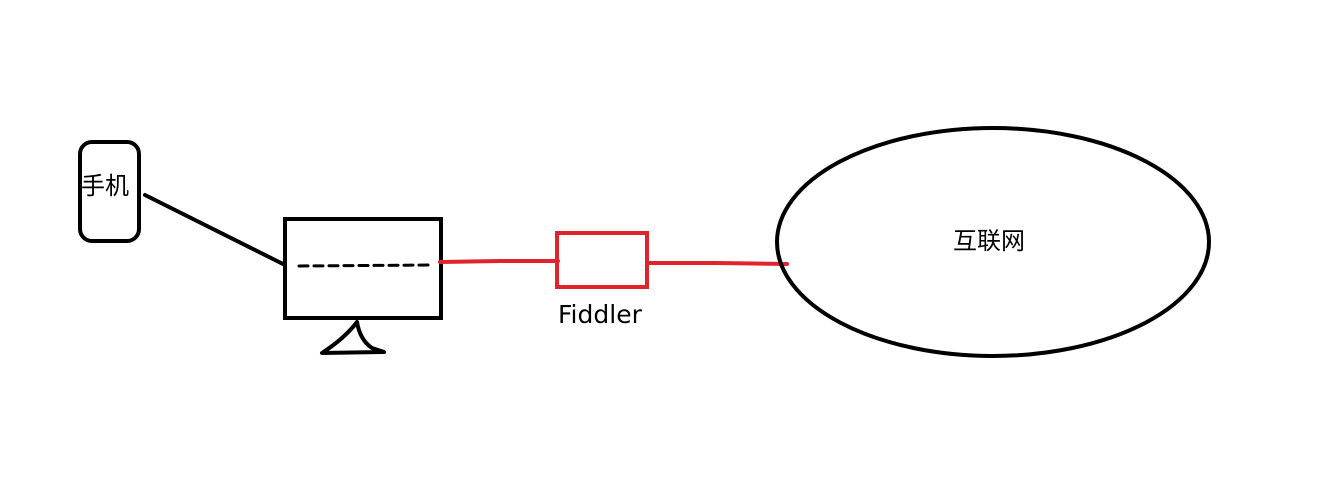  What do you see at coordinates (718, 263) in the screenshot?
I see `fiddler-to-internet-link` at bounding box center [718, 263].